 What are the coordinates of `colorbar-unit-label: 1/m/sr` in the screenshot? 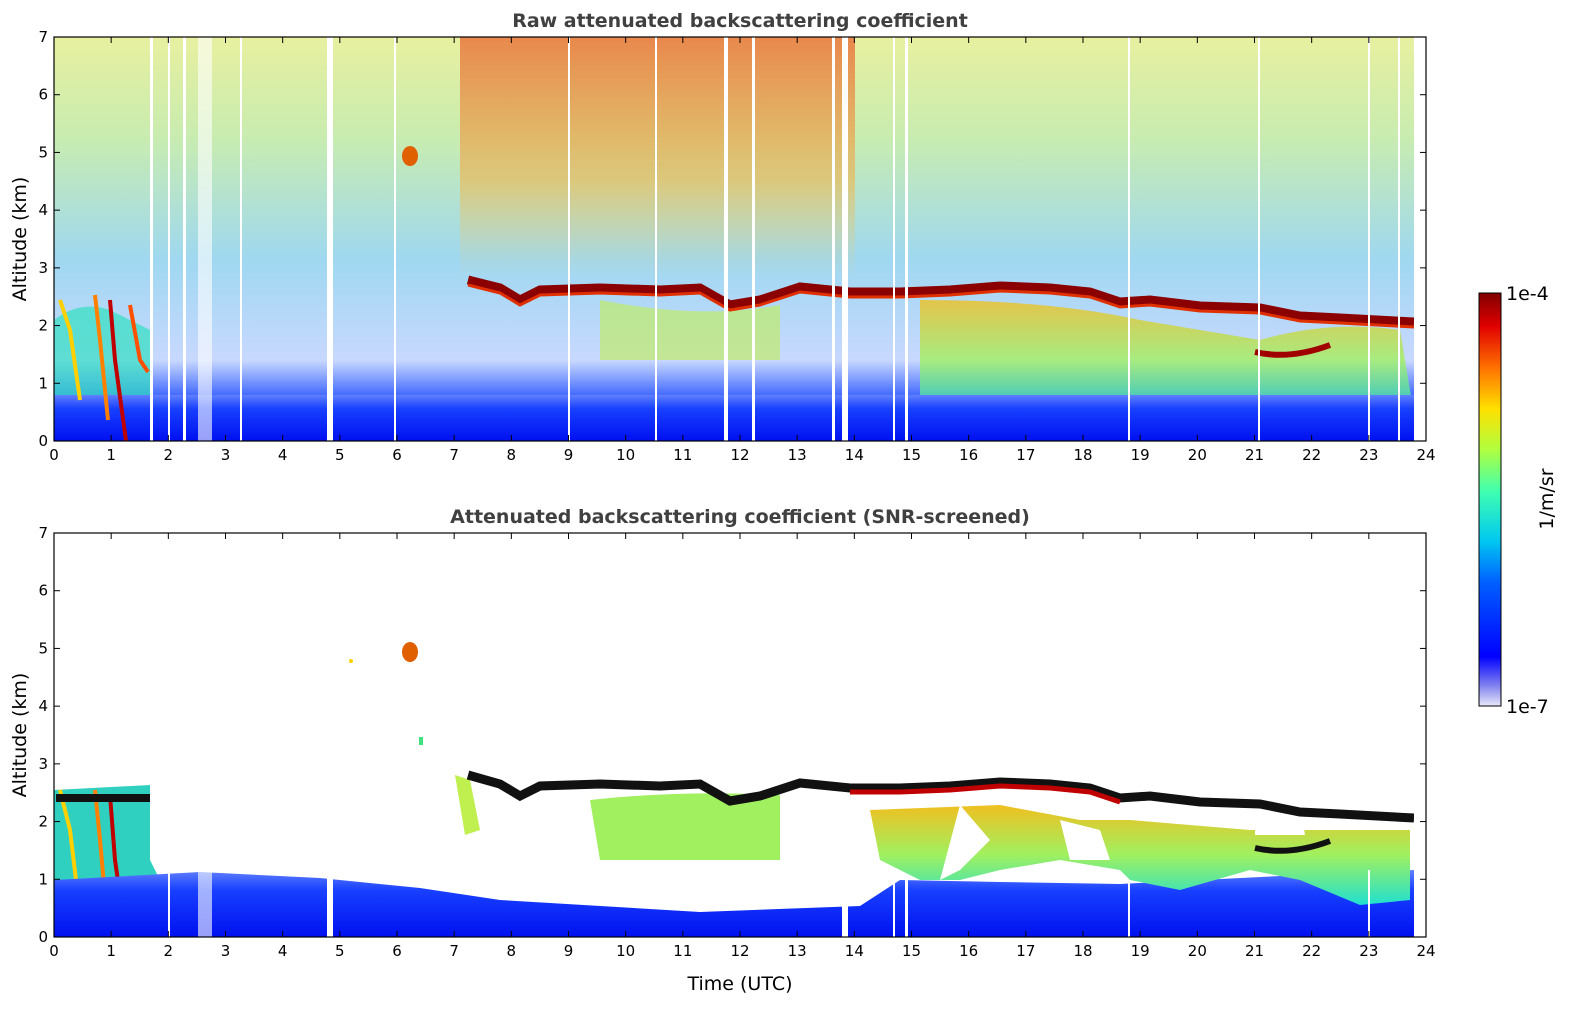 It's located at (1547, 498).